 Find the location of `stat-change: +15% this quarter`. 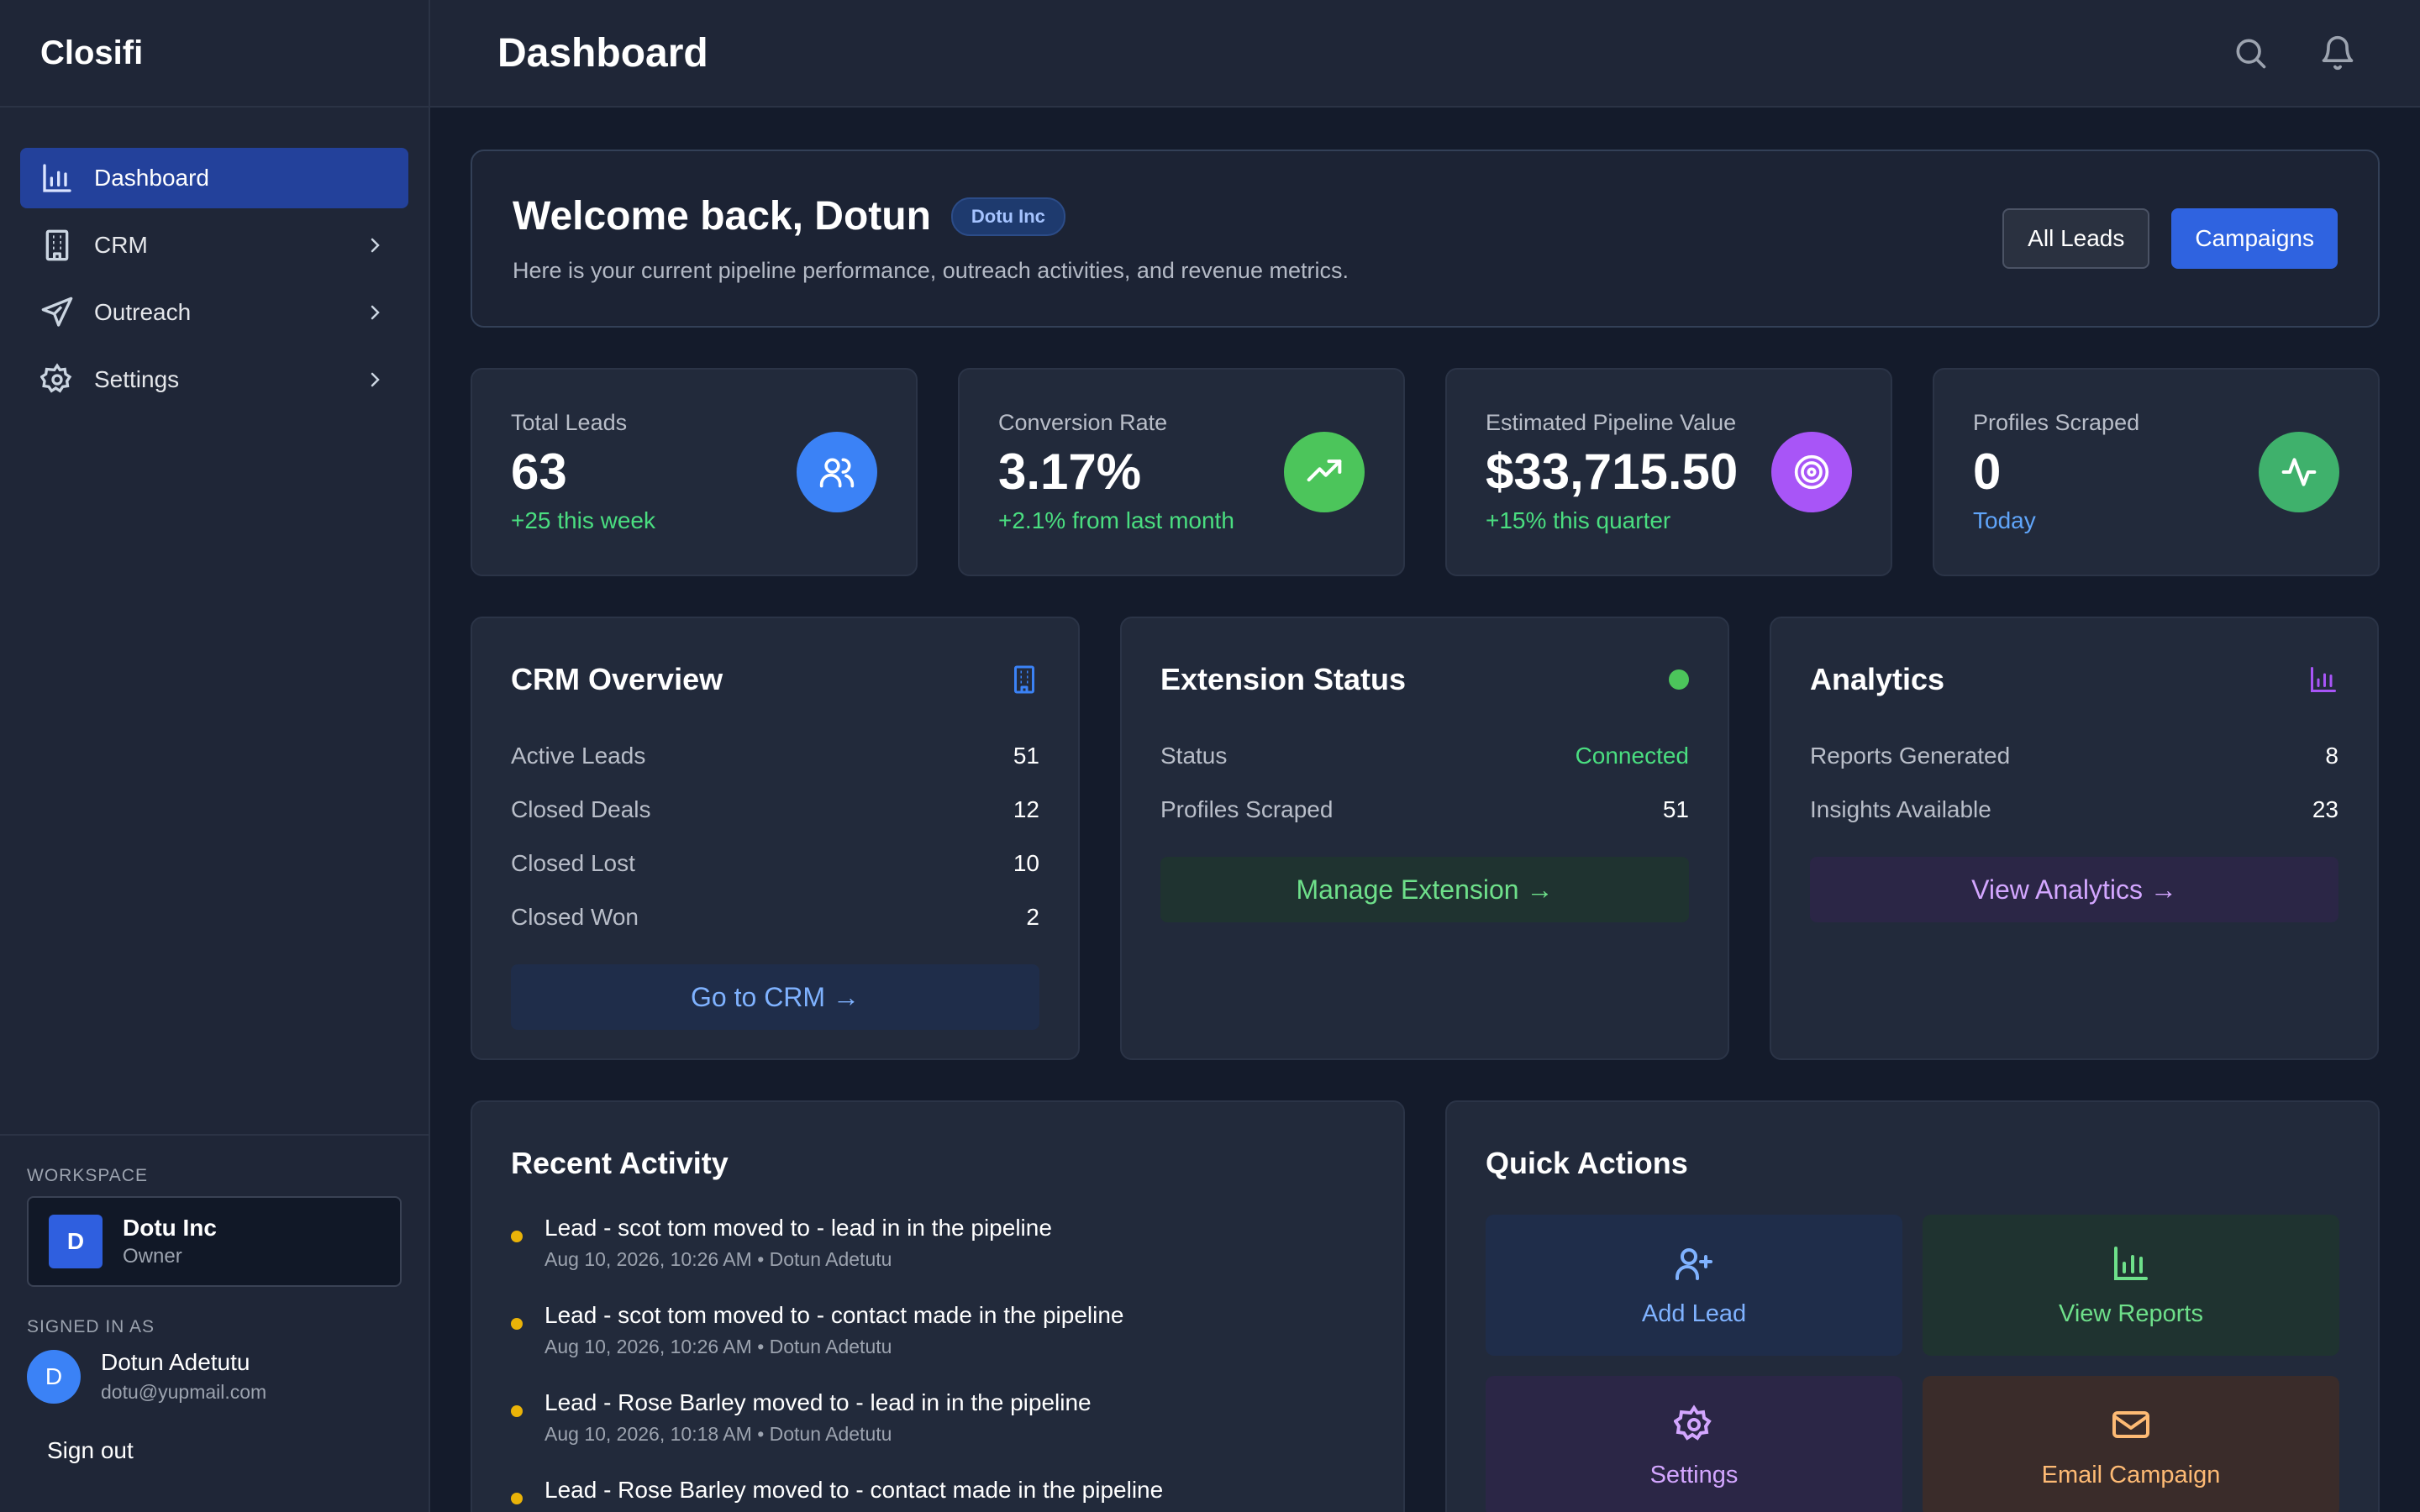

stat-change: +15% this quarter is located at coordinates (1578, 520).